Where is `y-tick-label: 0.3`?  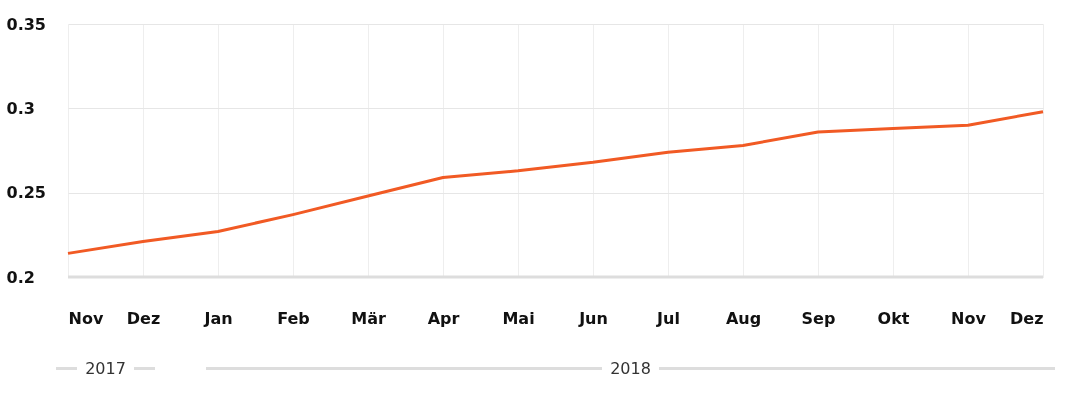 y-tick-label: 0.3 is located at coordinates (20, 108).